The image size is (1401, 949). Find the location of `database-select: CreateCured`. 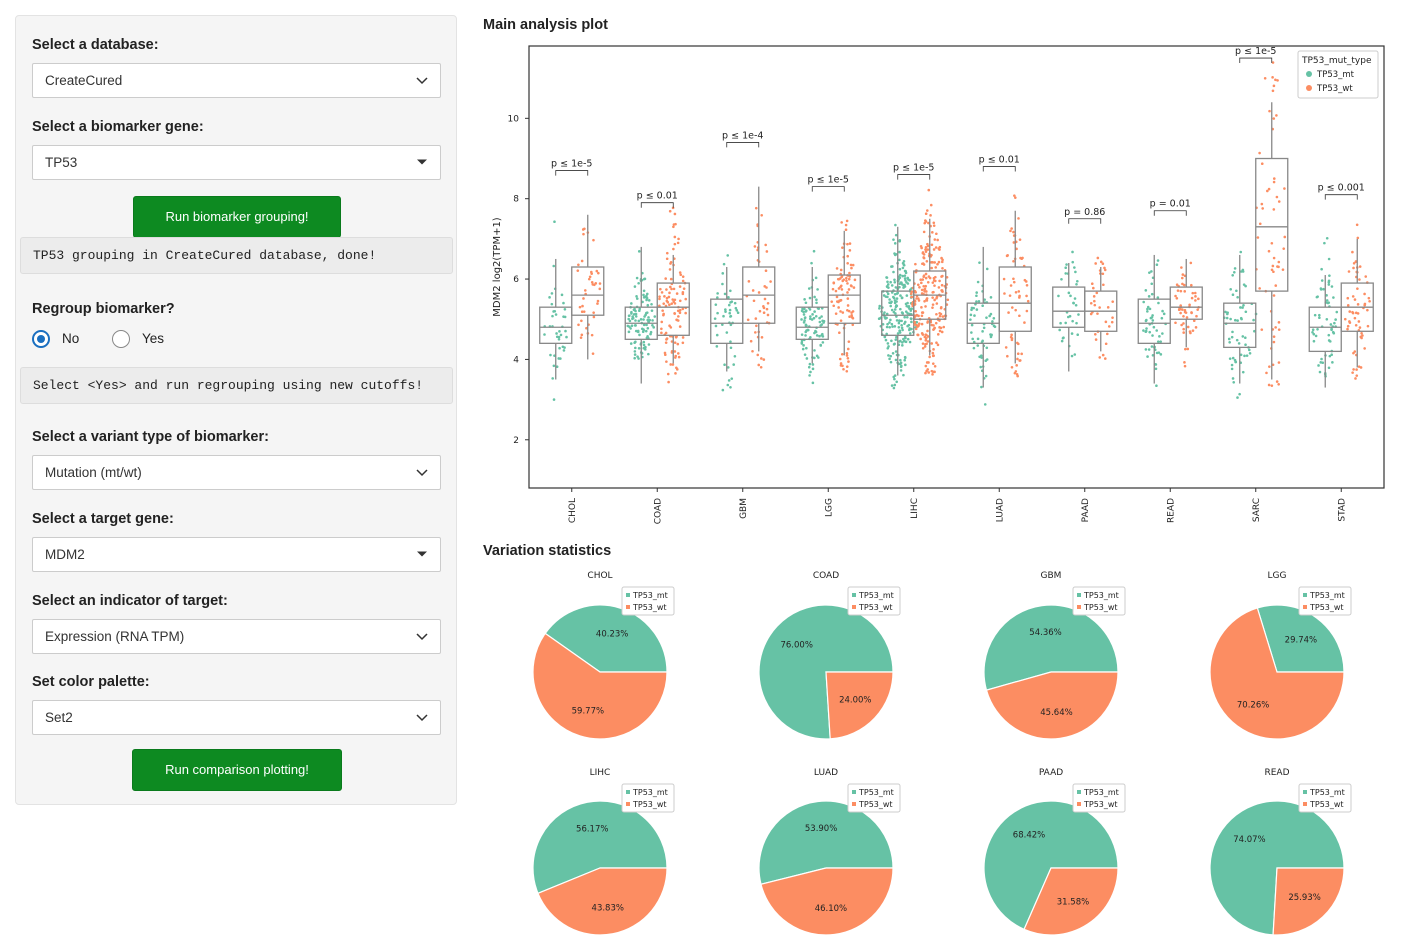

database-select: CreateCured is located at coordinates (236, 80).